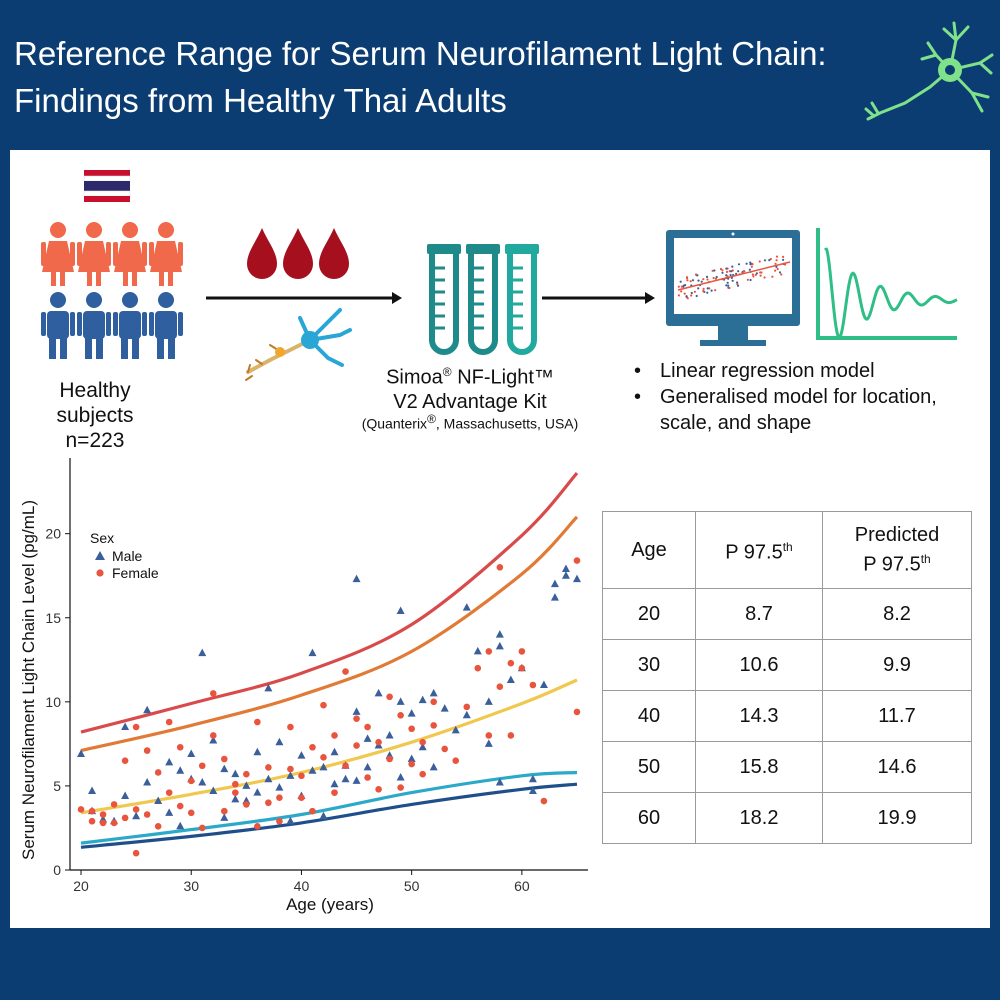 The height and width of the screenshot is (1000, 1000). Describe the element at coordinates (191, 886) in the screenshot. I see `x-tick-label: 30` at that location.